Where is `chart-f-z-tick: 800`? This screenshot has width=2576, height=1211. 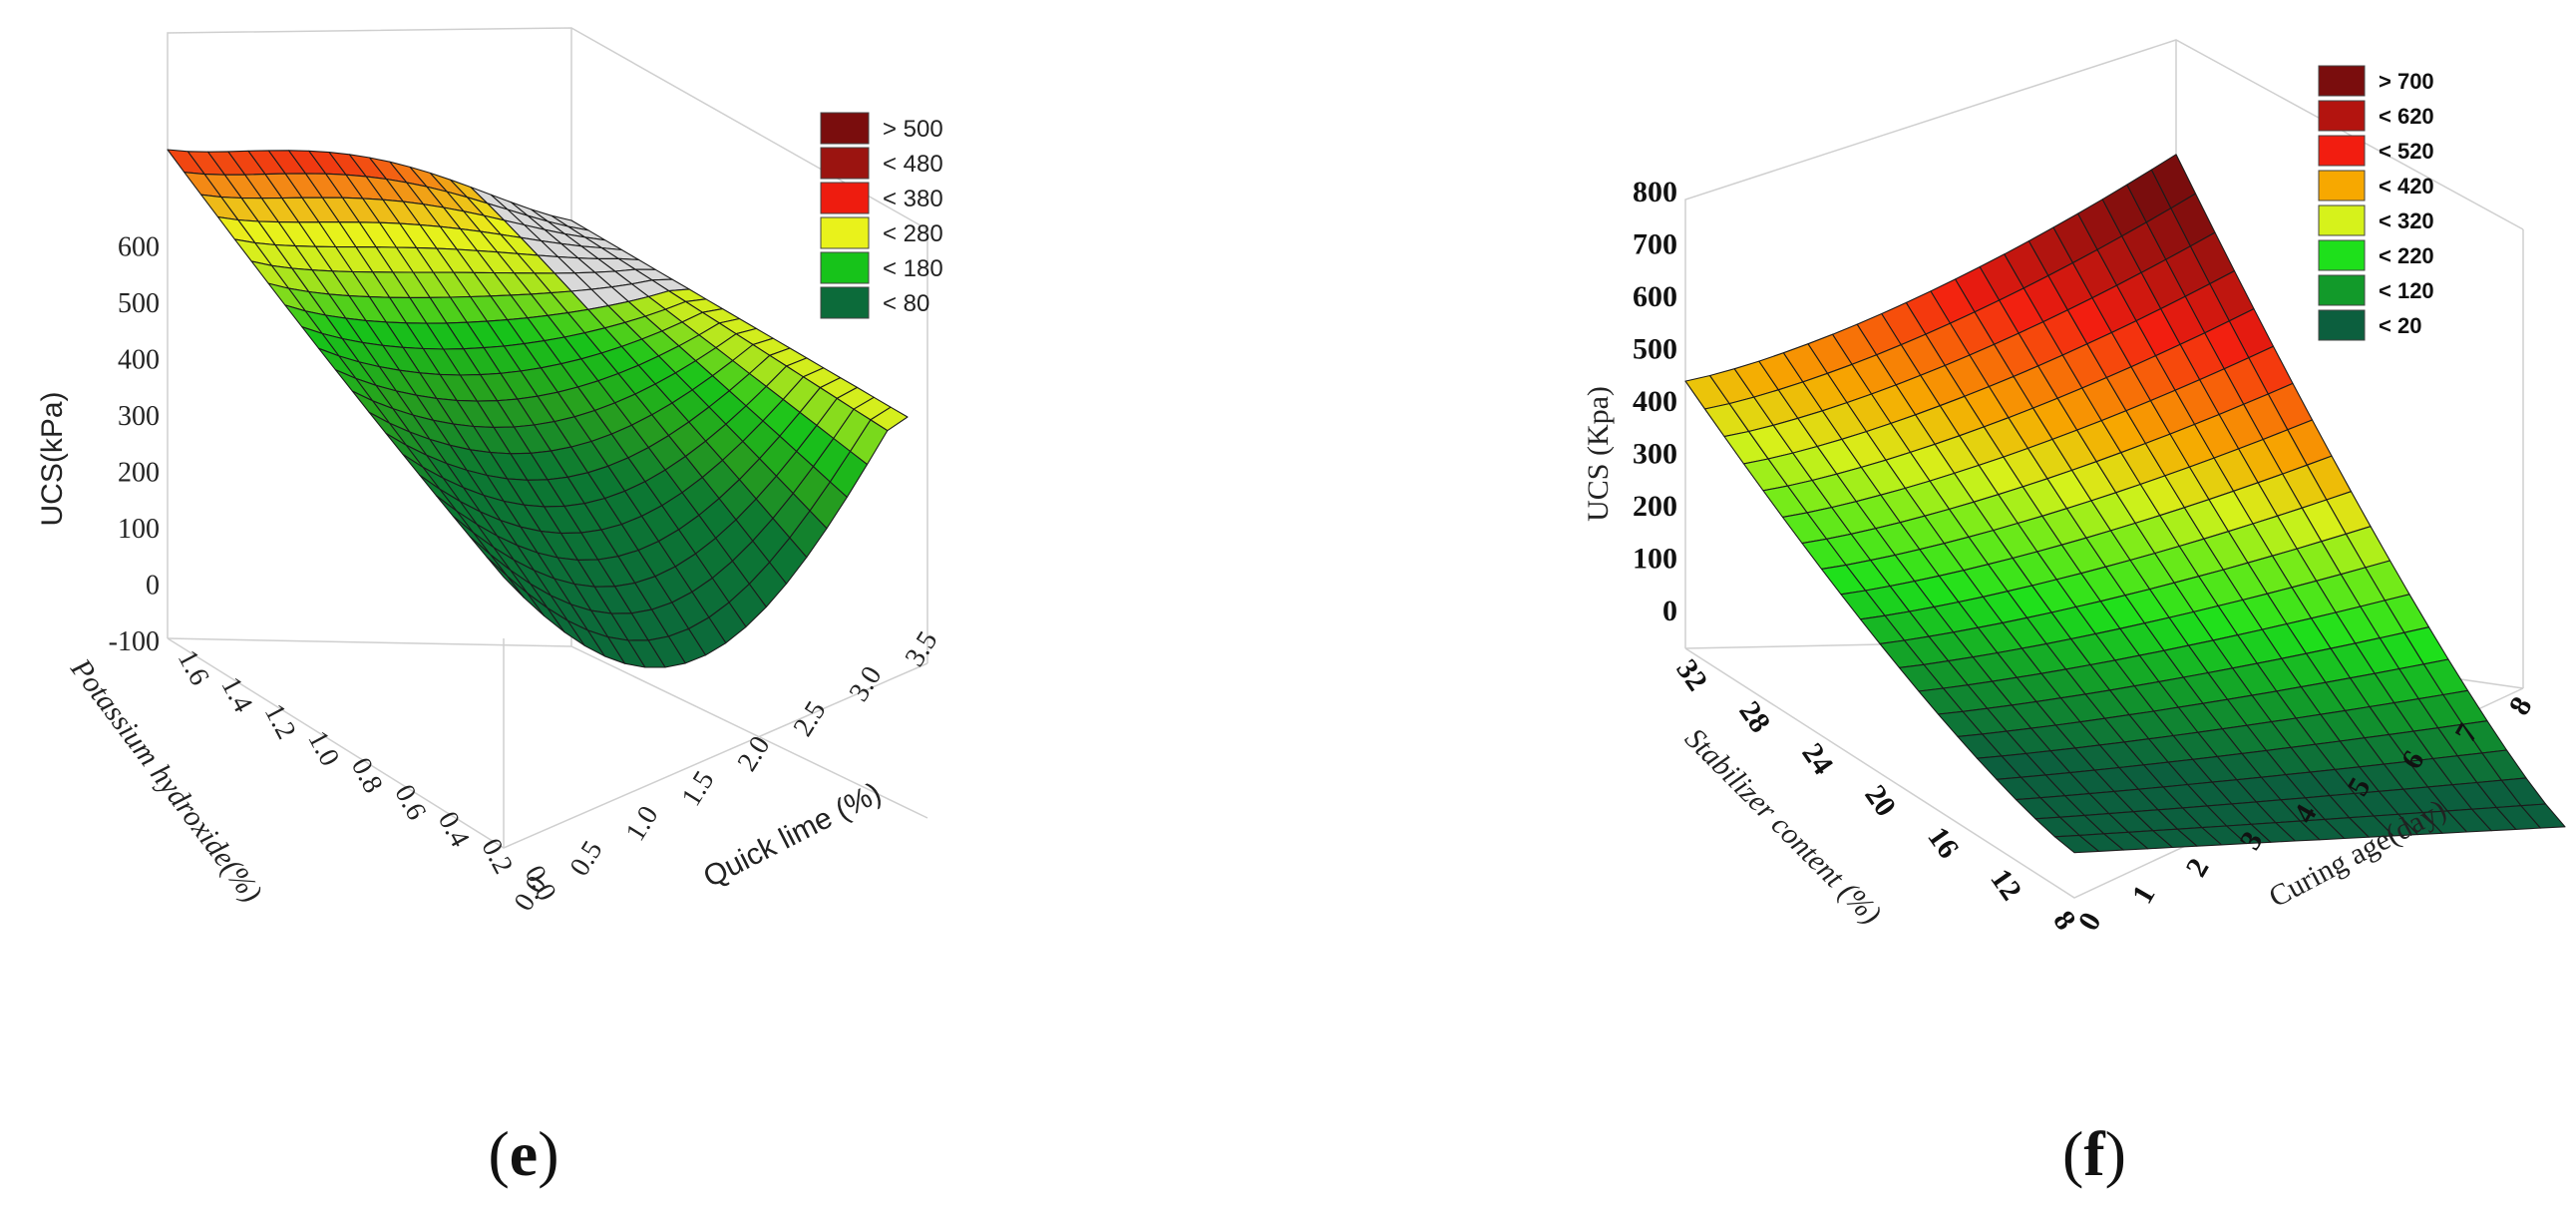 chart-f-z-tick: 800 is located at coordinates (1655, 192).